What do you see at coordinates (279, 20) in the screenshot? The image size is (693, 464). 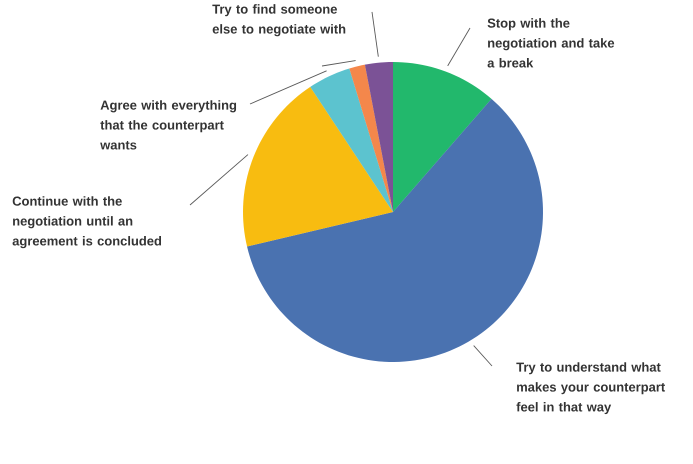 I see `slice-label: Try to find someone else to negotiate with` at bounding box center [279, 20].